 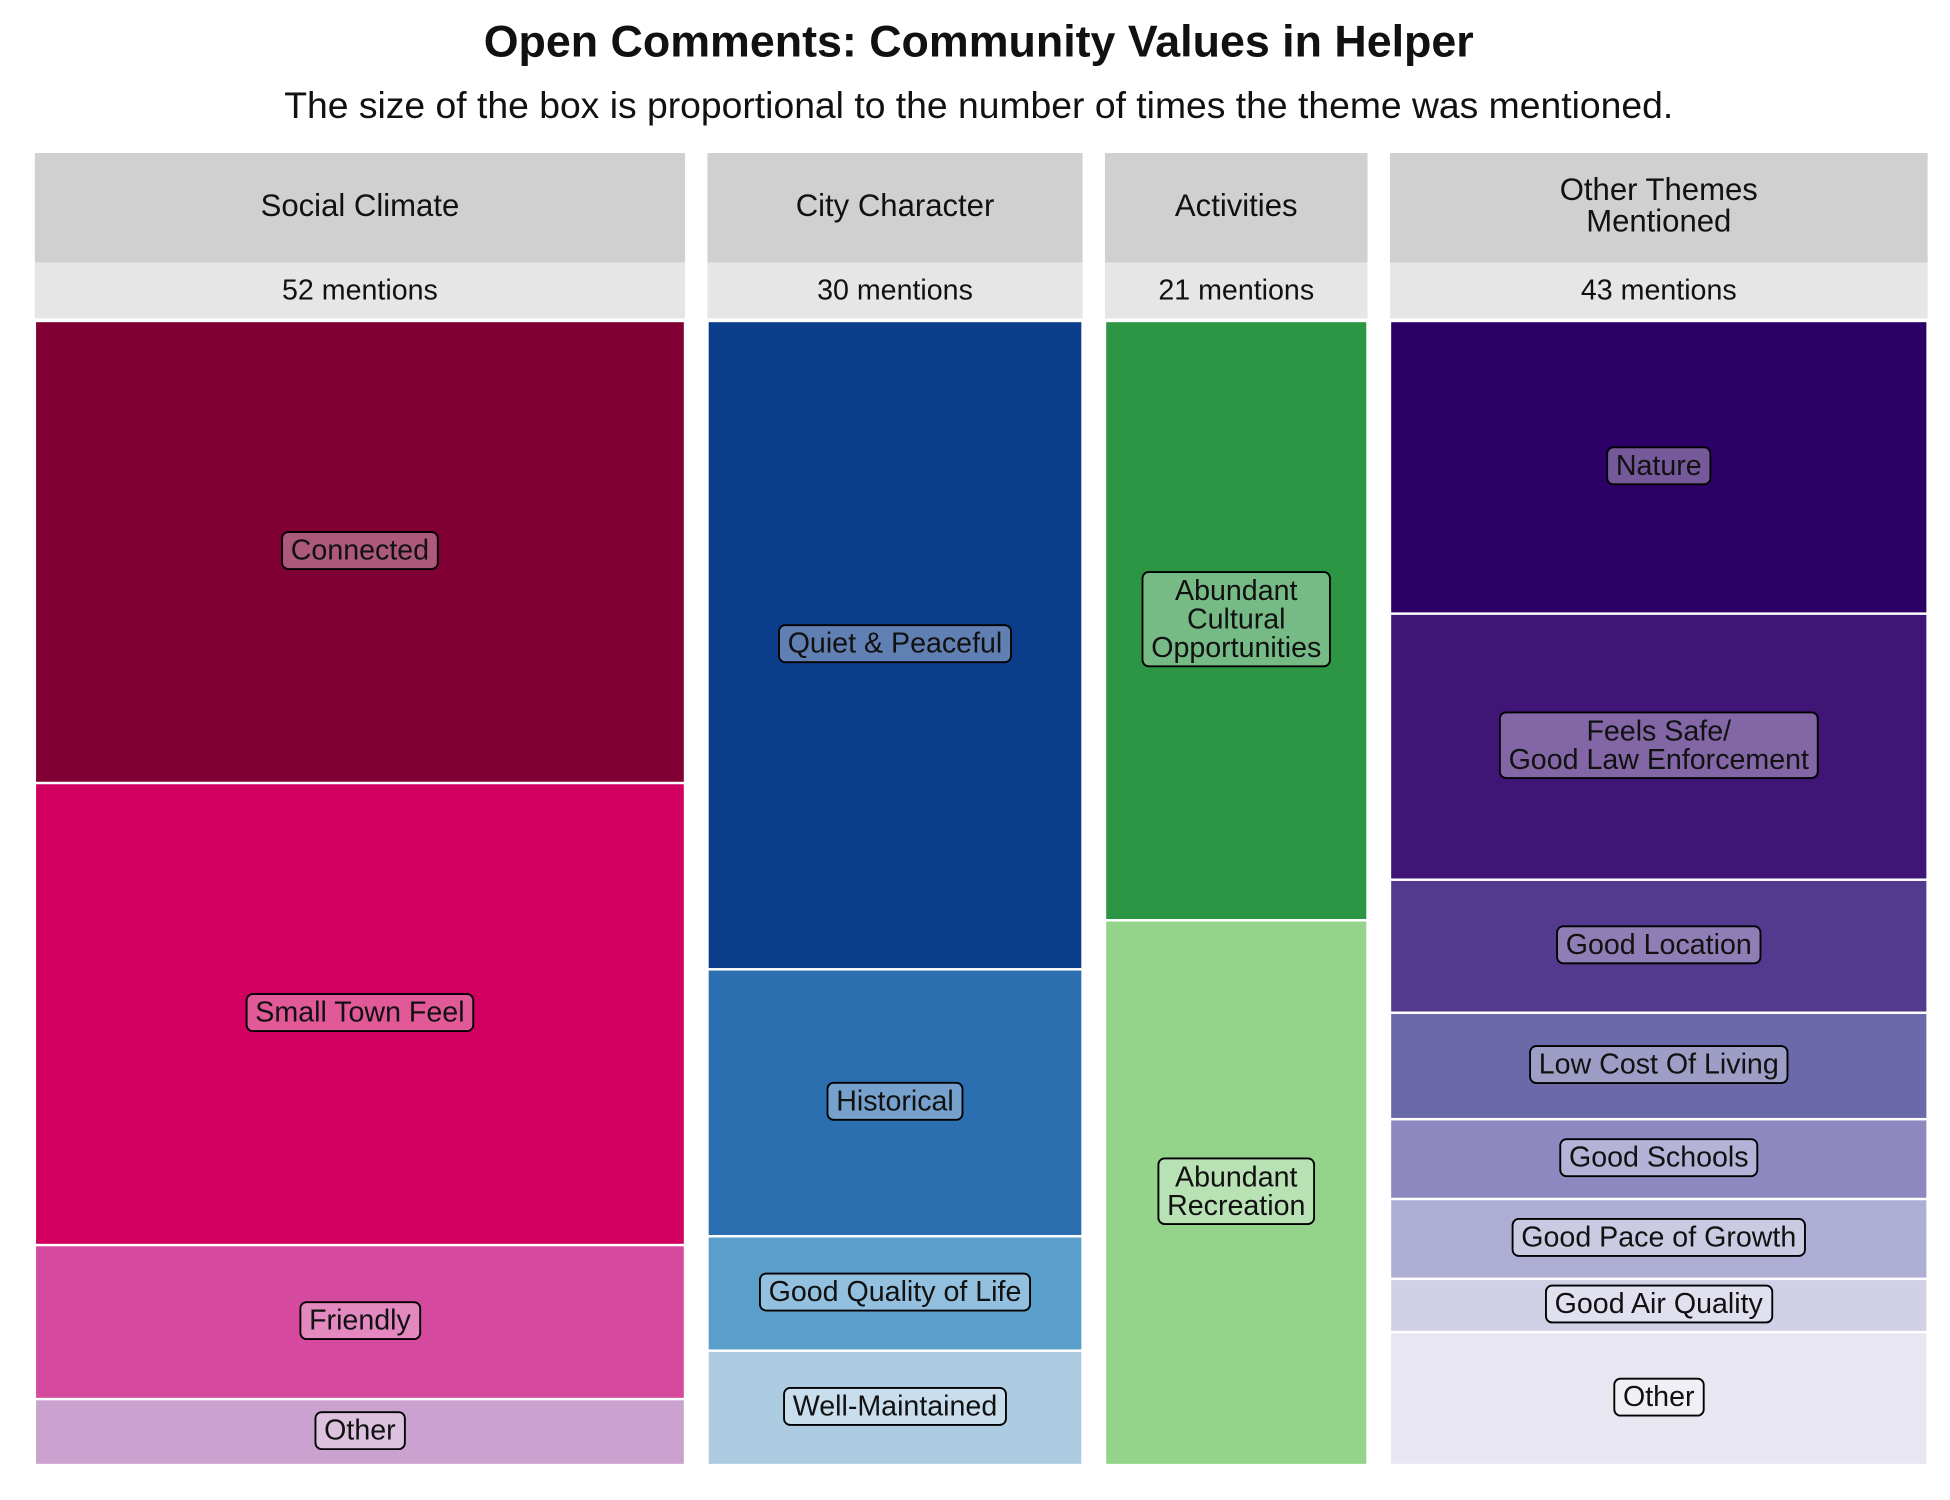 I want to click on cell-label: Feels Safe/Good Law Enforcement, so click(x=1659, y=745).